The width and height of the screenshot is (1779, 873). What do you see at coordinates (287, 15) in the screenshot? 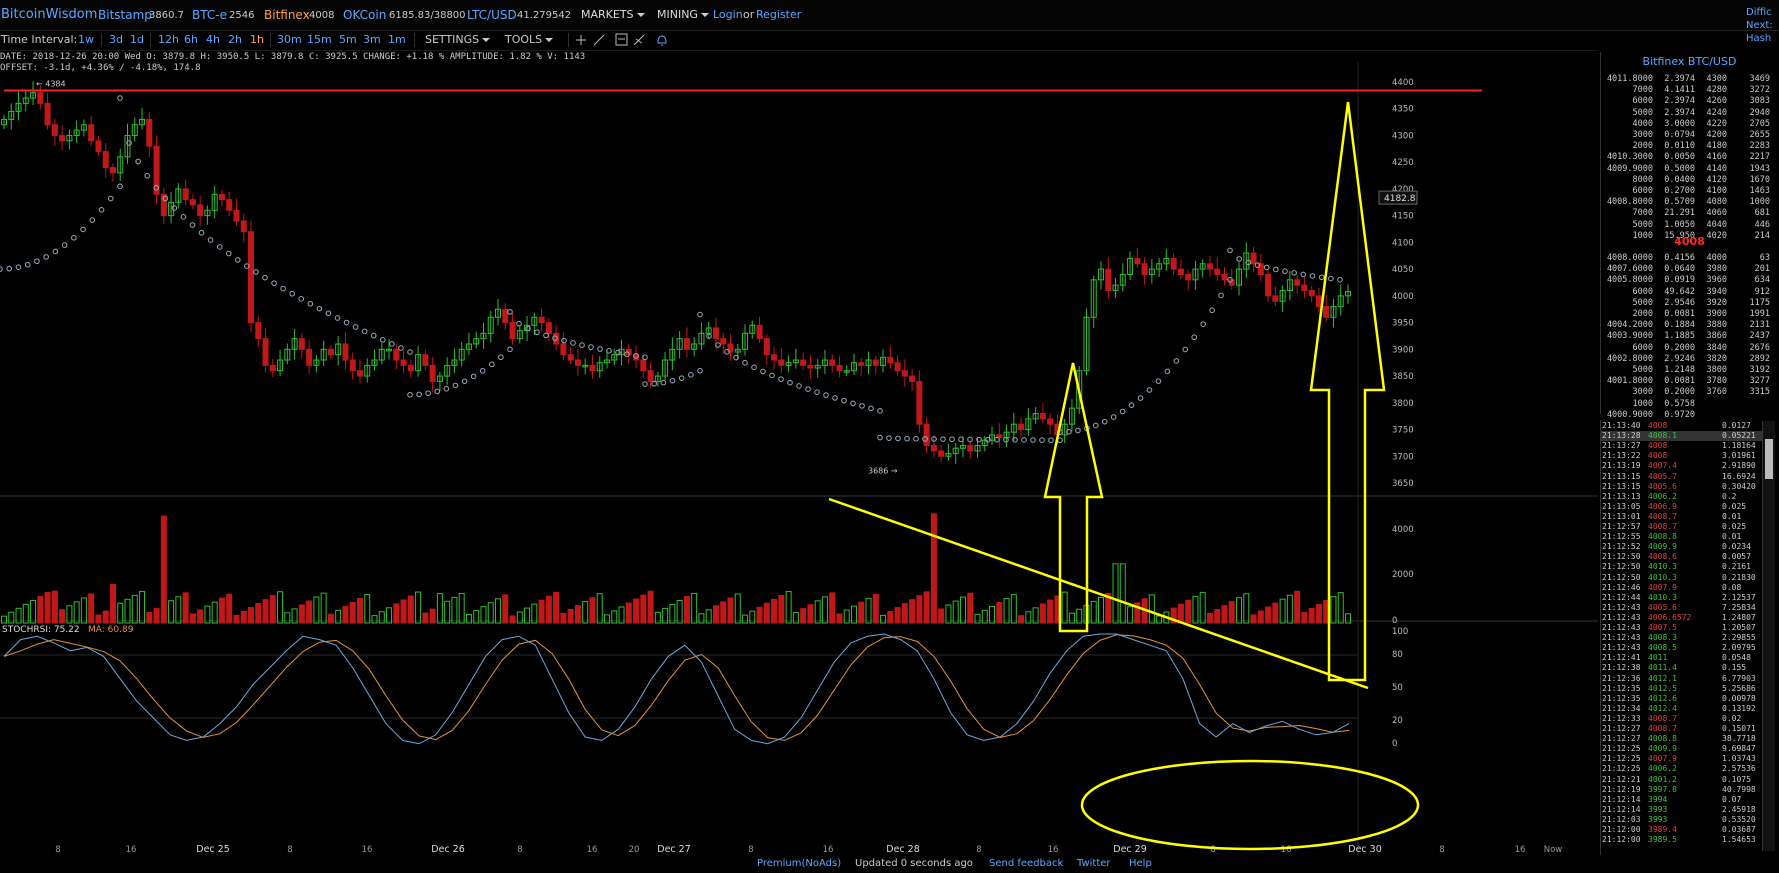
I see `ticker-bitfinex-name: Bitfinex` at bounding box center [287, 15].